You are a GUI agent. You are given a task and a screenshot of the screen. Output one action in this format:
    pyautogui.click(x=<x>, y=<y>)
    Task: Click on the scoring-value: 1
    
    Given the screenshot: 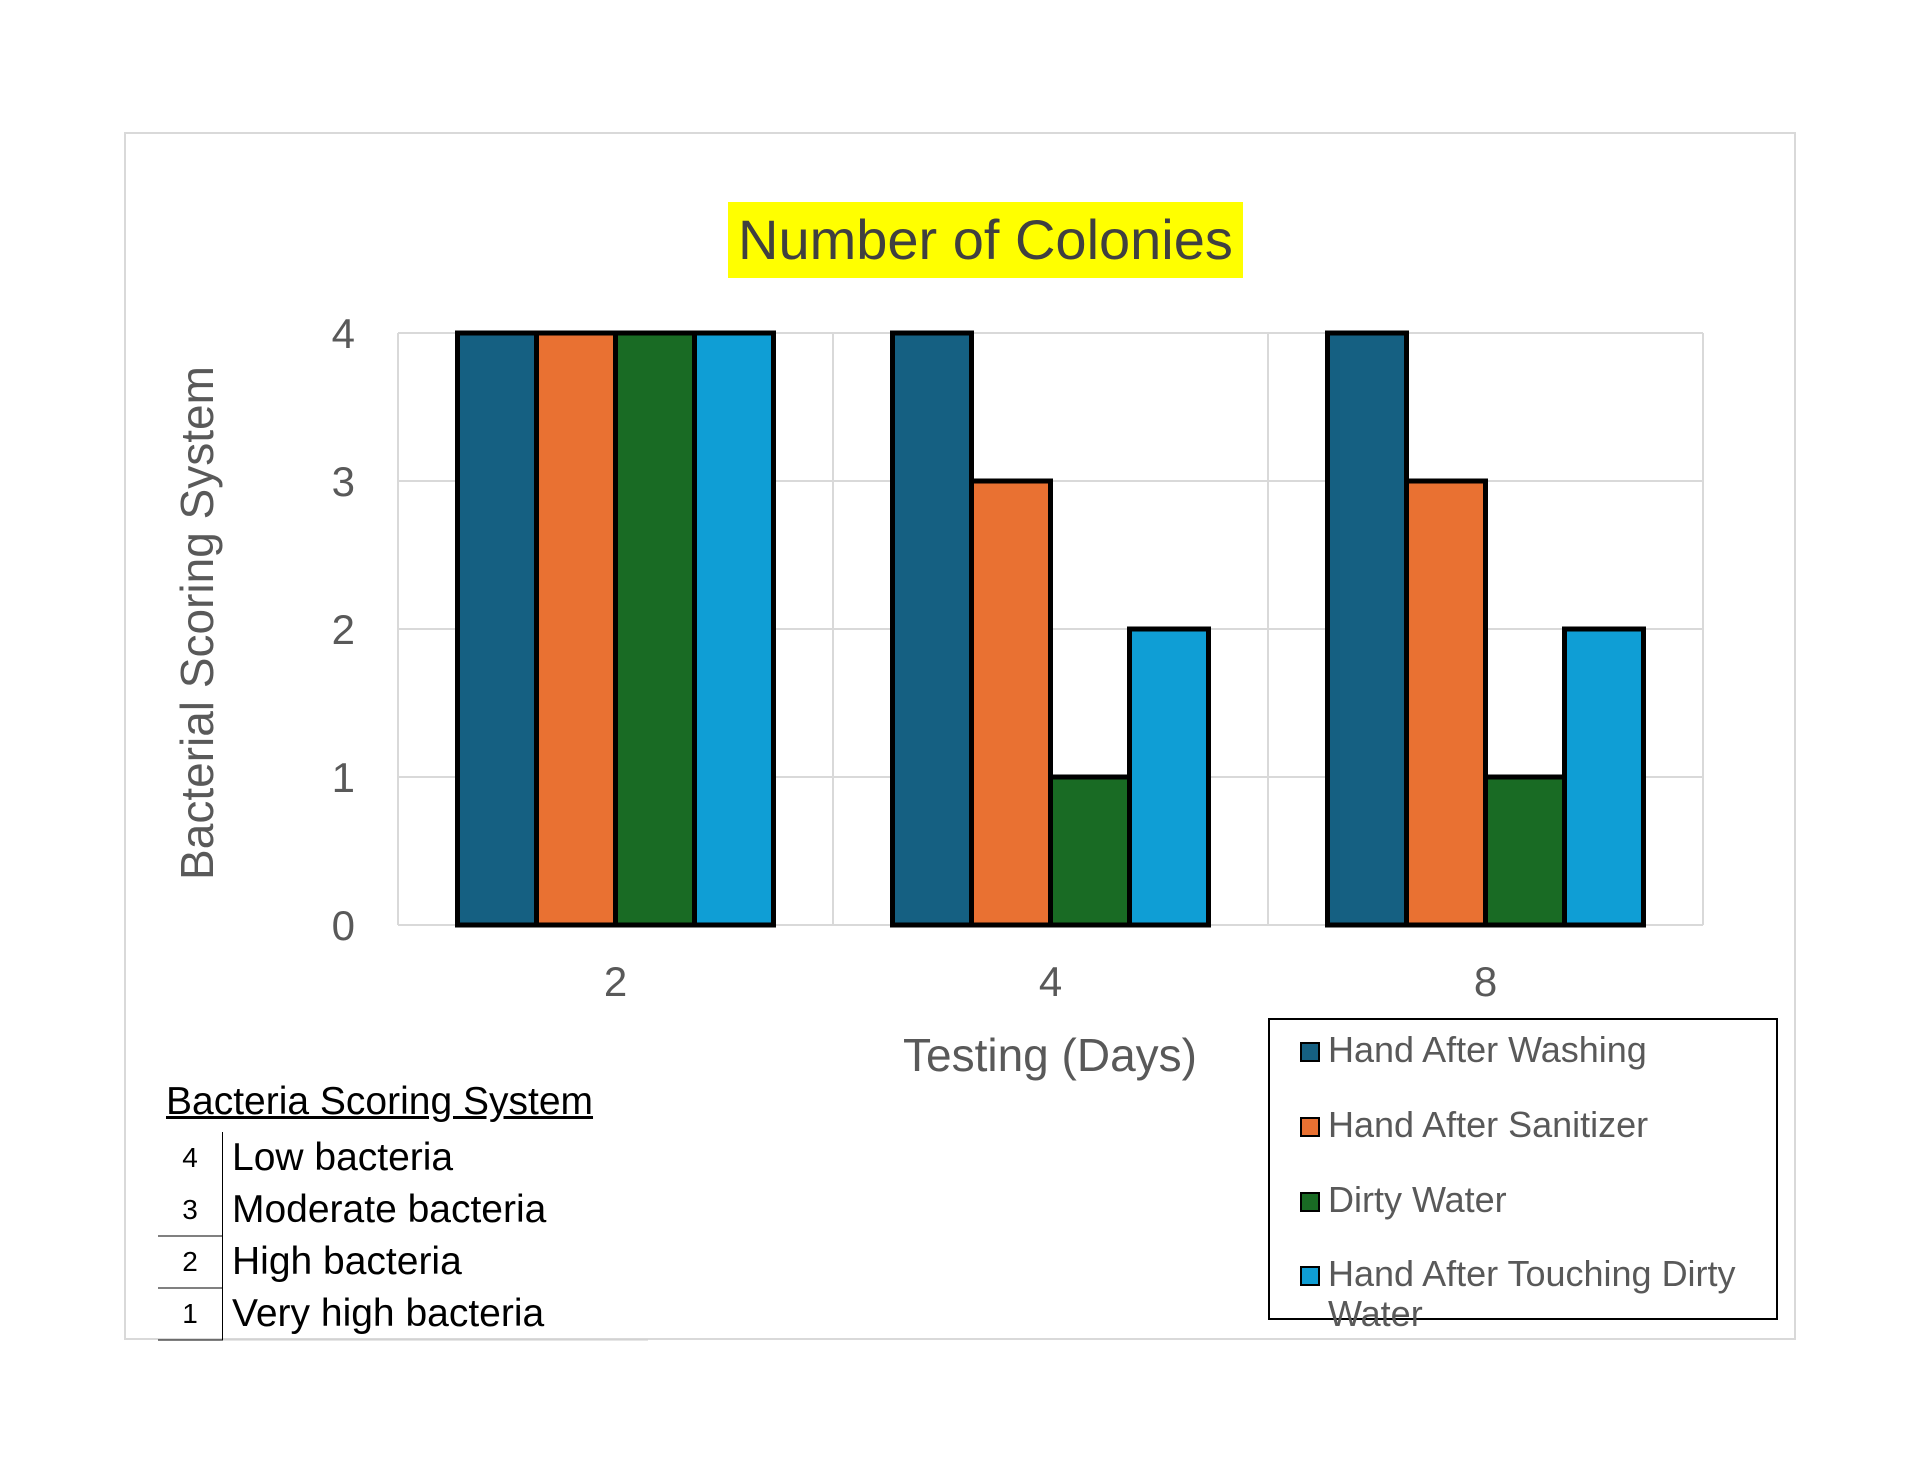 What is the action you would take?
    pyautogui.click(x=190, y=1314)
    